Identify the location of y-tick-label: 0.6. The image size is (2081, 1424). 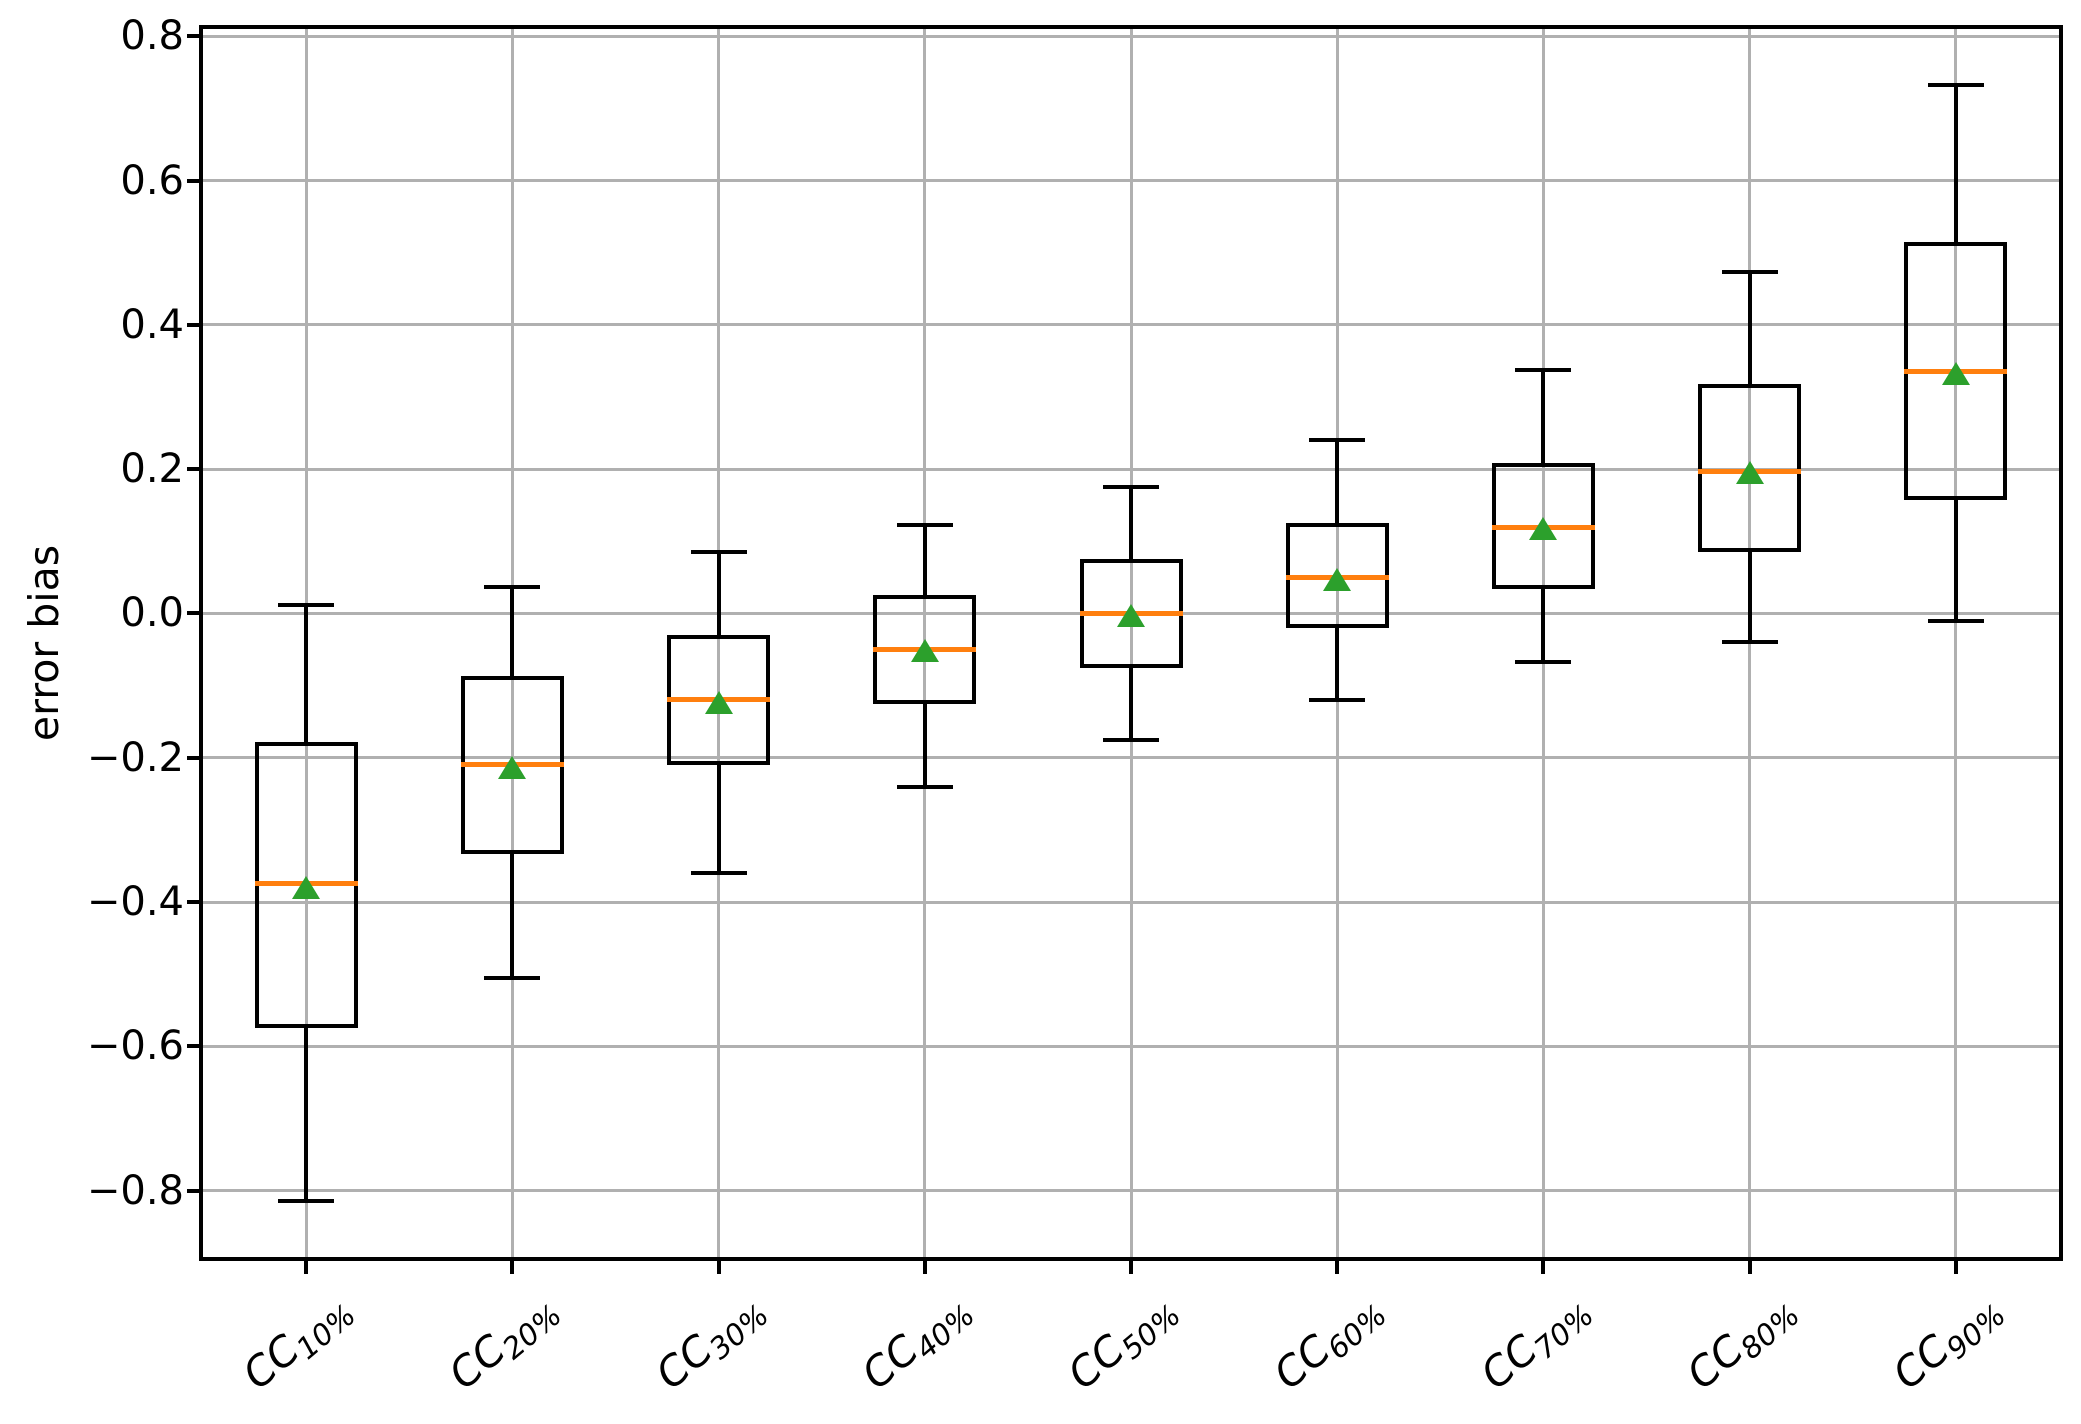
(152, 180).